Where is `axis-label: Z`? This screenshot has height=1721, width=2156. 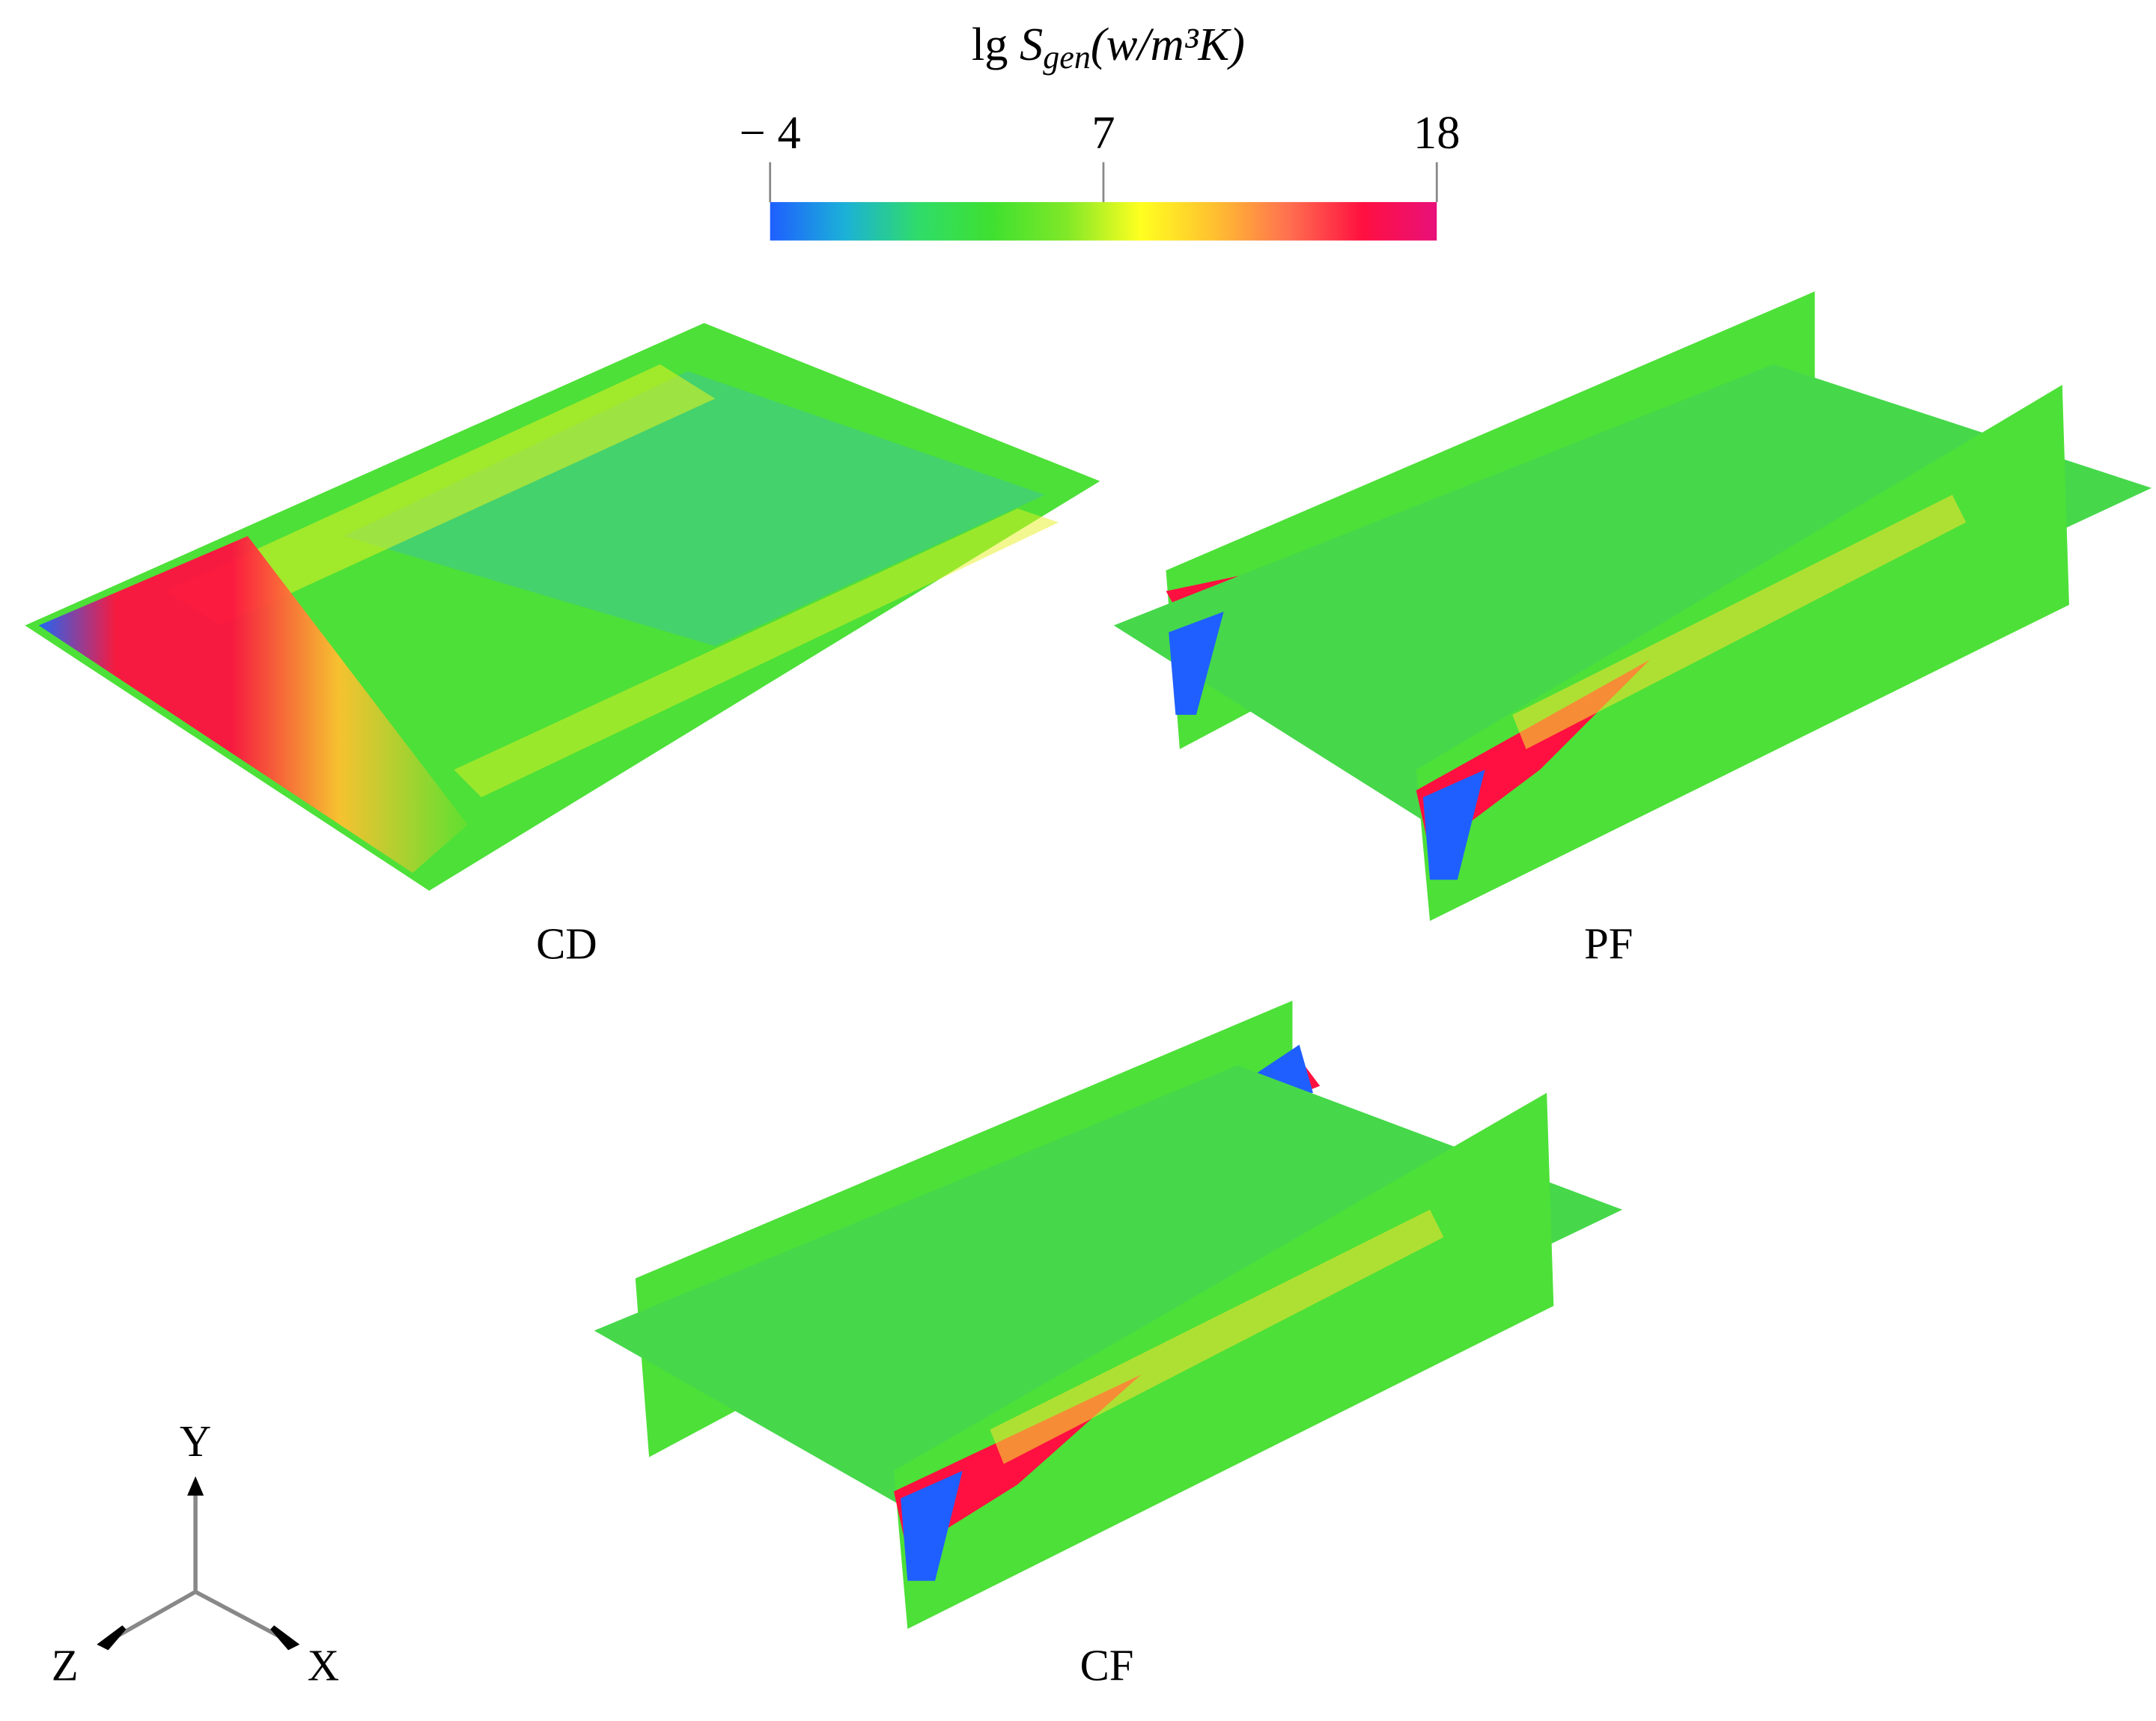
axis-label: Z is located at coordinates (65, 1666).